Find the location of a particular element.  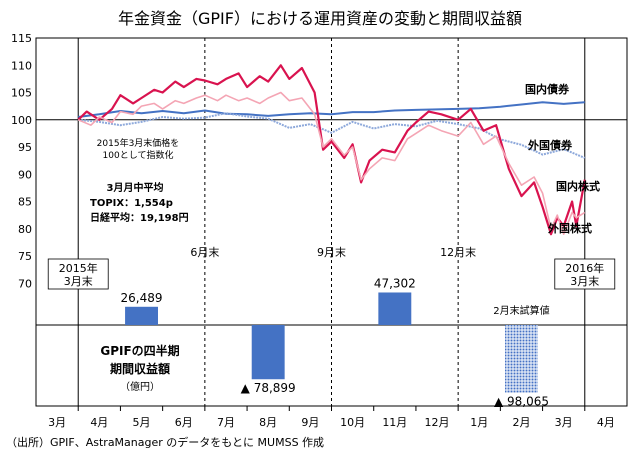

month-label: 12月 is located at coordinates (437, 422).